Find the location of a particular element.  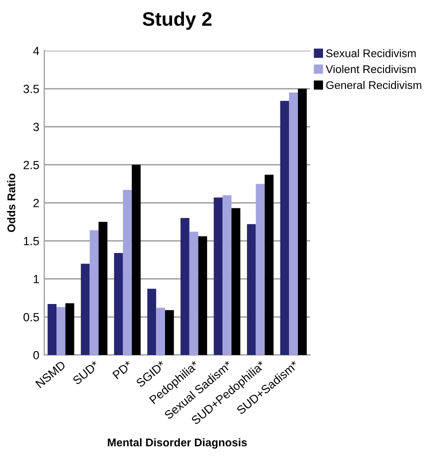

legend-label: Violent Recidivism is located at coordinates (371, 69).